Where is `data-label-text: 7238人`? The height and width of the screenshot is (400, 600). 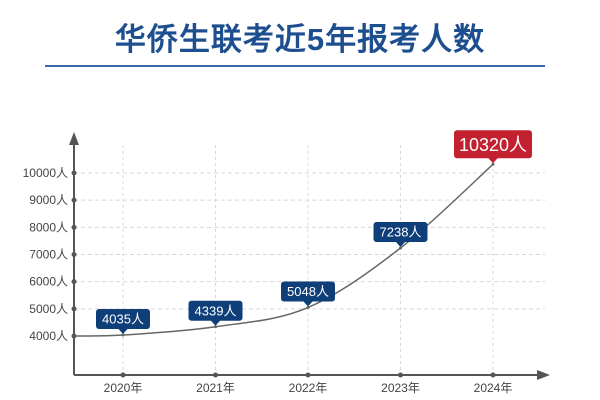 data-label-text: 7238人 is located at coordinates (401, 232).